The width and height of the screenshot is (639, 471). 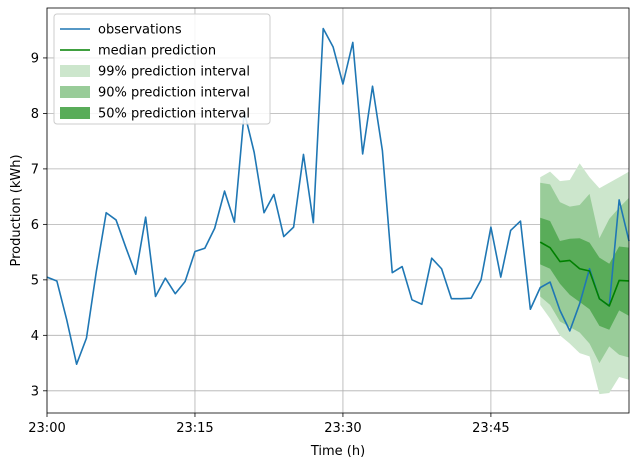 I want to click on x-tick-label: 23:00, so click(x=46, y=428).